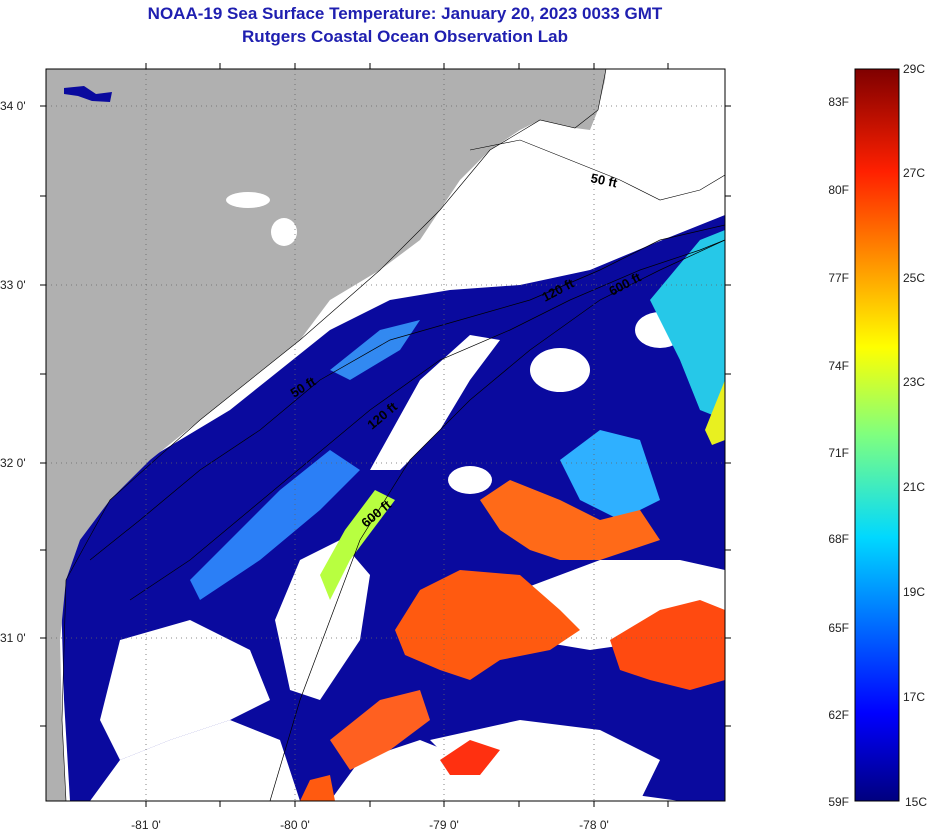  I want to click on fahrenheit-label: 77F, so click(838, 278).